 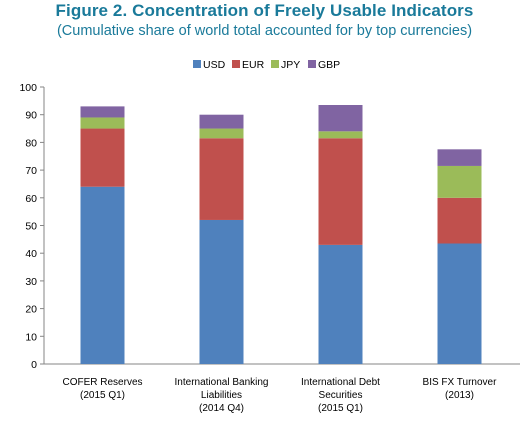 What do you see at coordinates (312, 64) in the screenshot?
I see `legend-swatch-gbp` at bounding box center [312, 64].